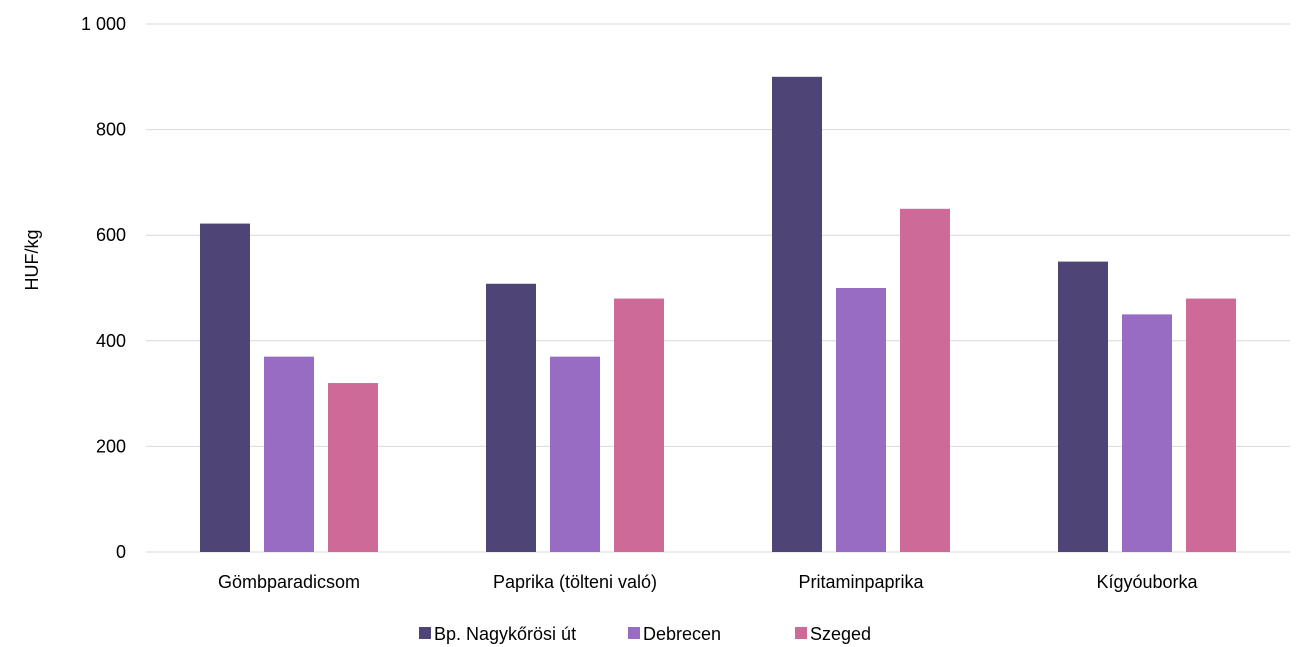 The height and width of the screenshot is (647, 1300). I want to click on y-tick-label: 400, so click(111, 341).